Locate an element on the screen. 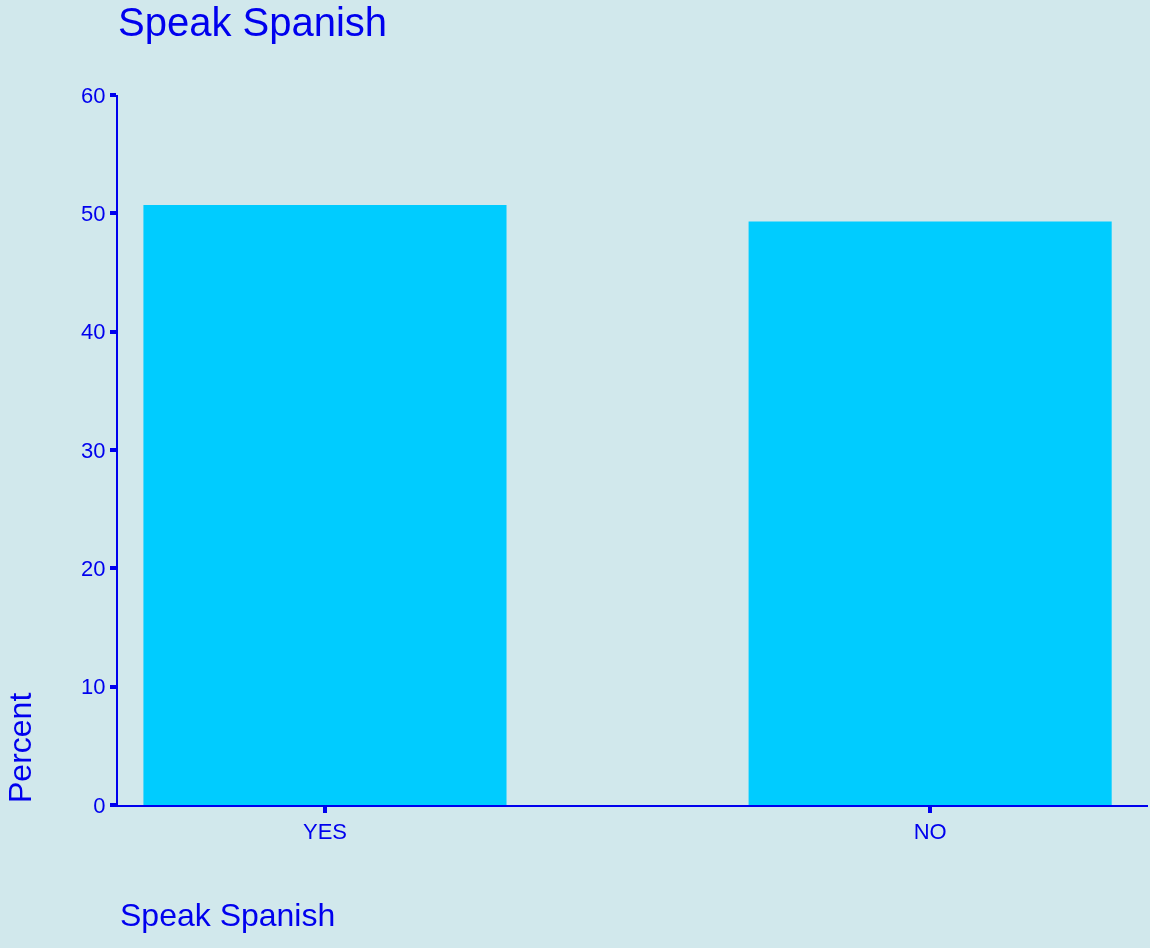 The height and width of the screenshot is (948, 1150). y-tick-label: 30 is located at coordinates (93, 450).